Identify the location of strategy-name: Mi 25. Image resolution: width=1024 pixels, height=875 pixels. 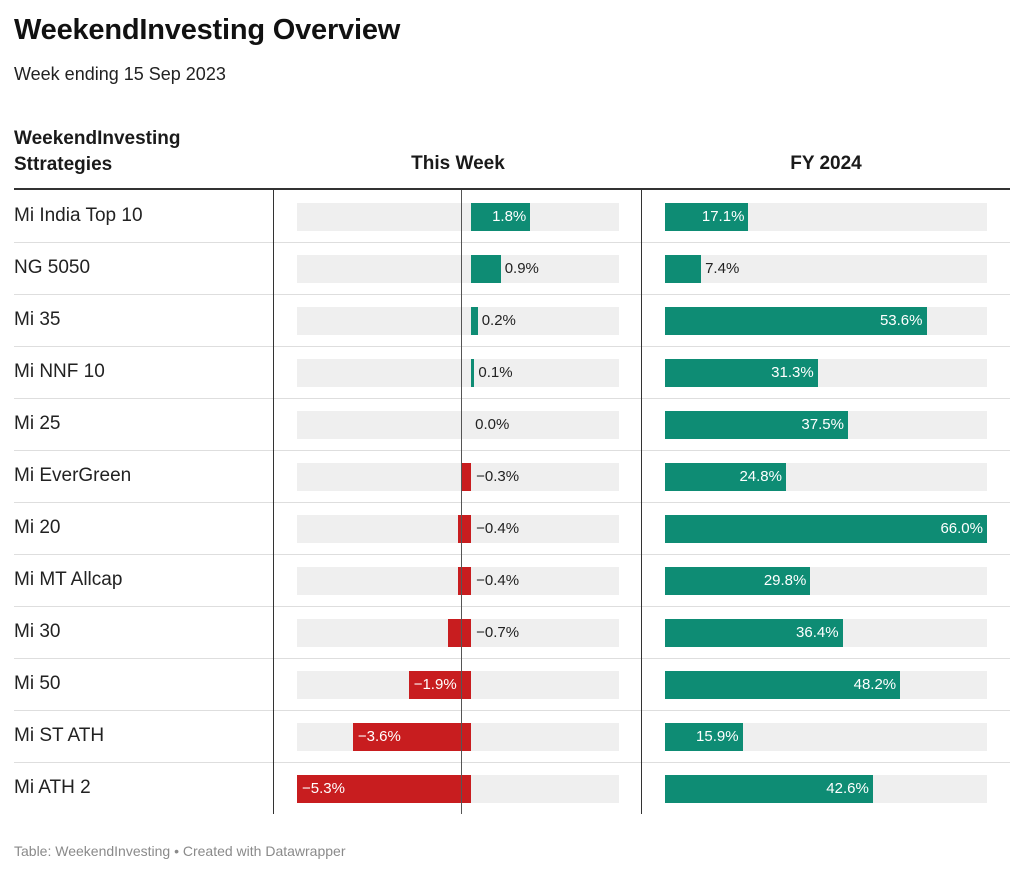
(37, 423).